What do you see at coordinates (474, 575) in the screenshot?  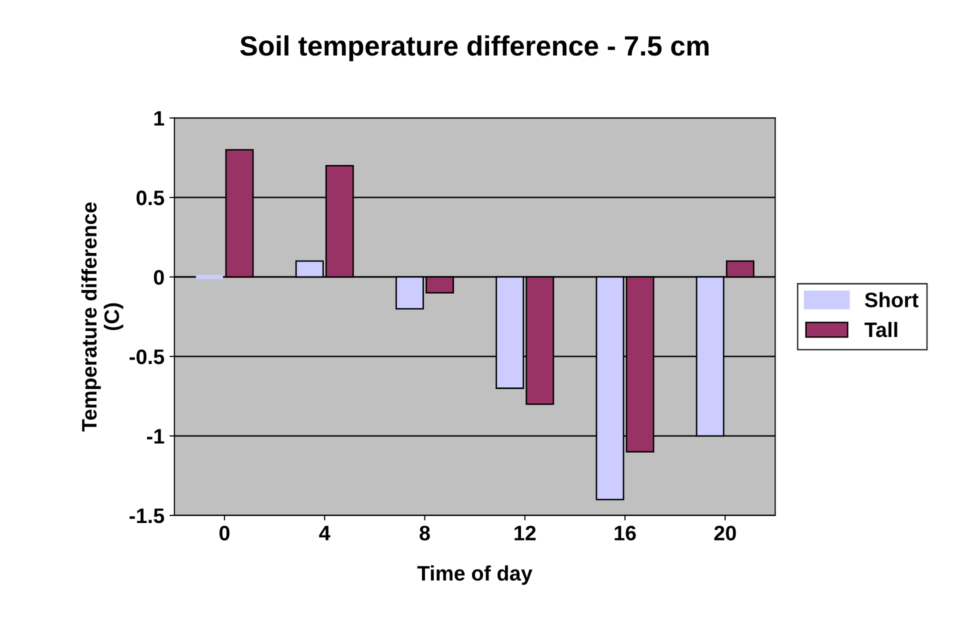 I see `x-axis-title: Time of day` at bounding box center [474, 575].